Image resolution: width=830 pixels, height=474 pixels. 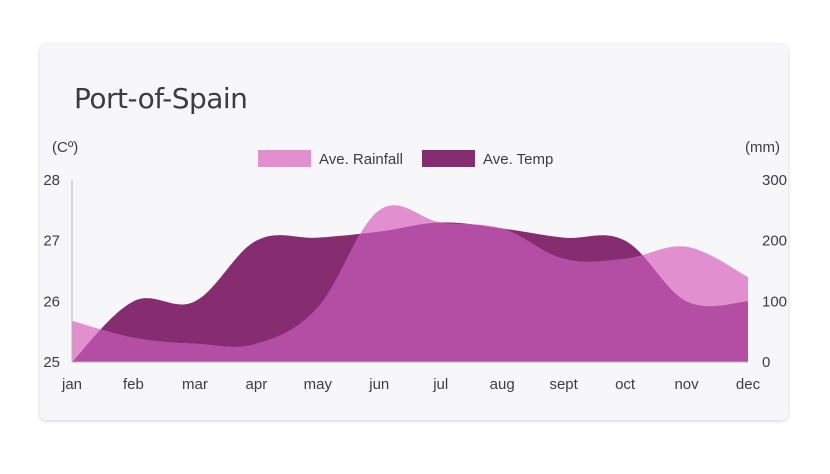 What do you see at coordinates (762, 147) in the screenshot?
I see `right-axis-label: (mm)` at bounding box center [762, 147].